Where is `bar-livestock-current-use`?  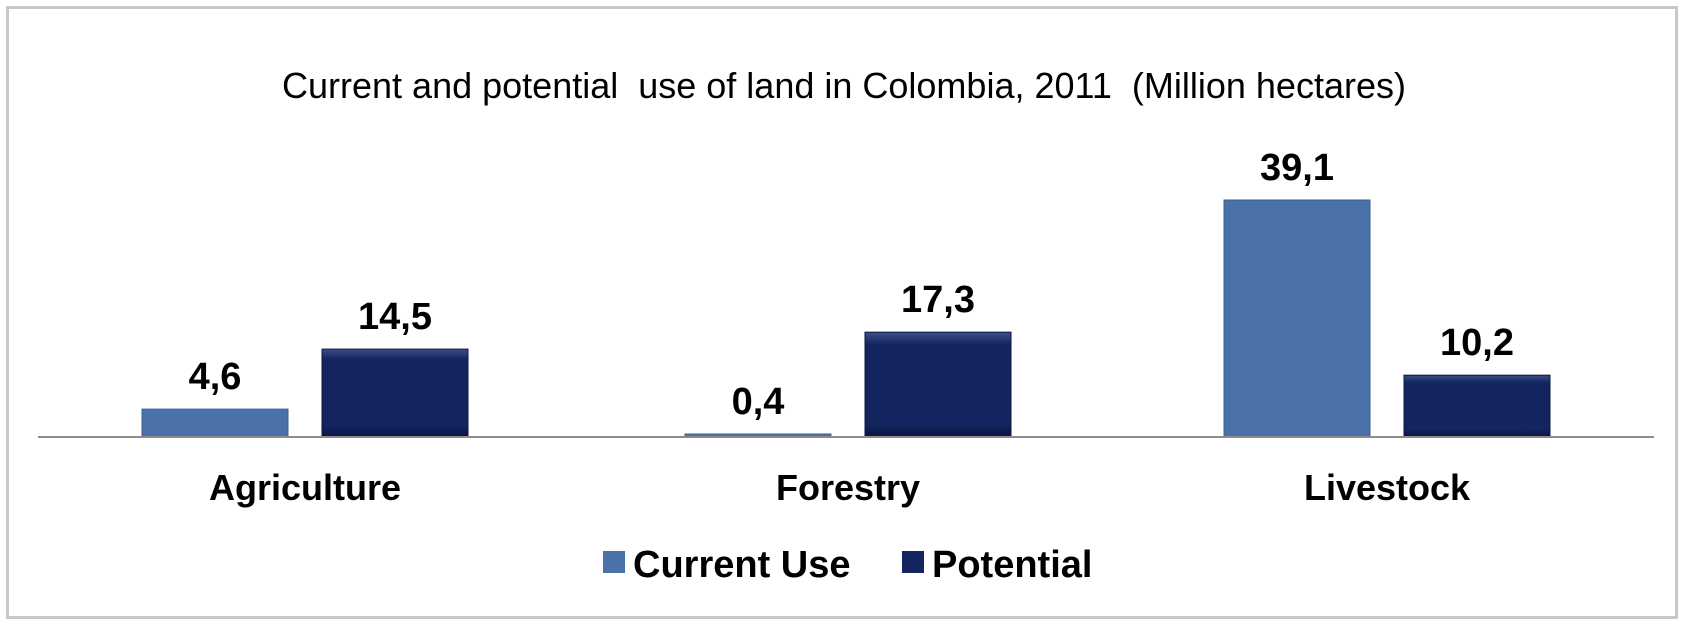
bar-livestock-current-use is located at coordinates (1297, 318).